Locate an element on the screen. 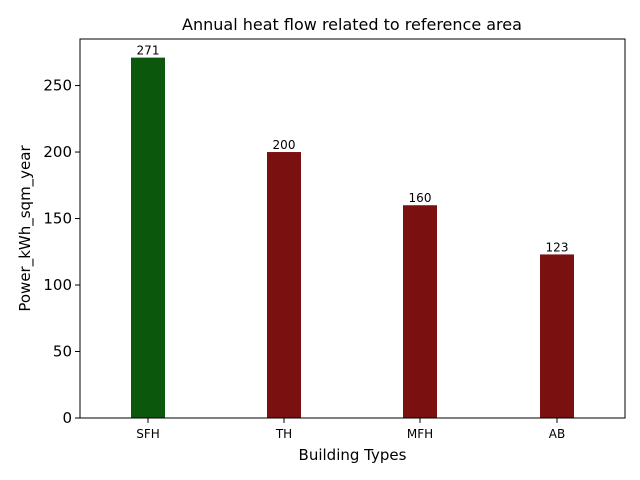  data-label-ab: 123 is located at coordinates (557, 247).